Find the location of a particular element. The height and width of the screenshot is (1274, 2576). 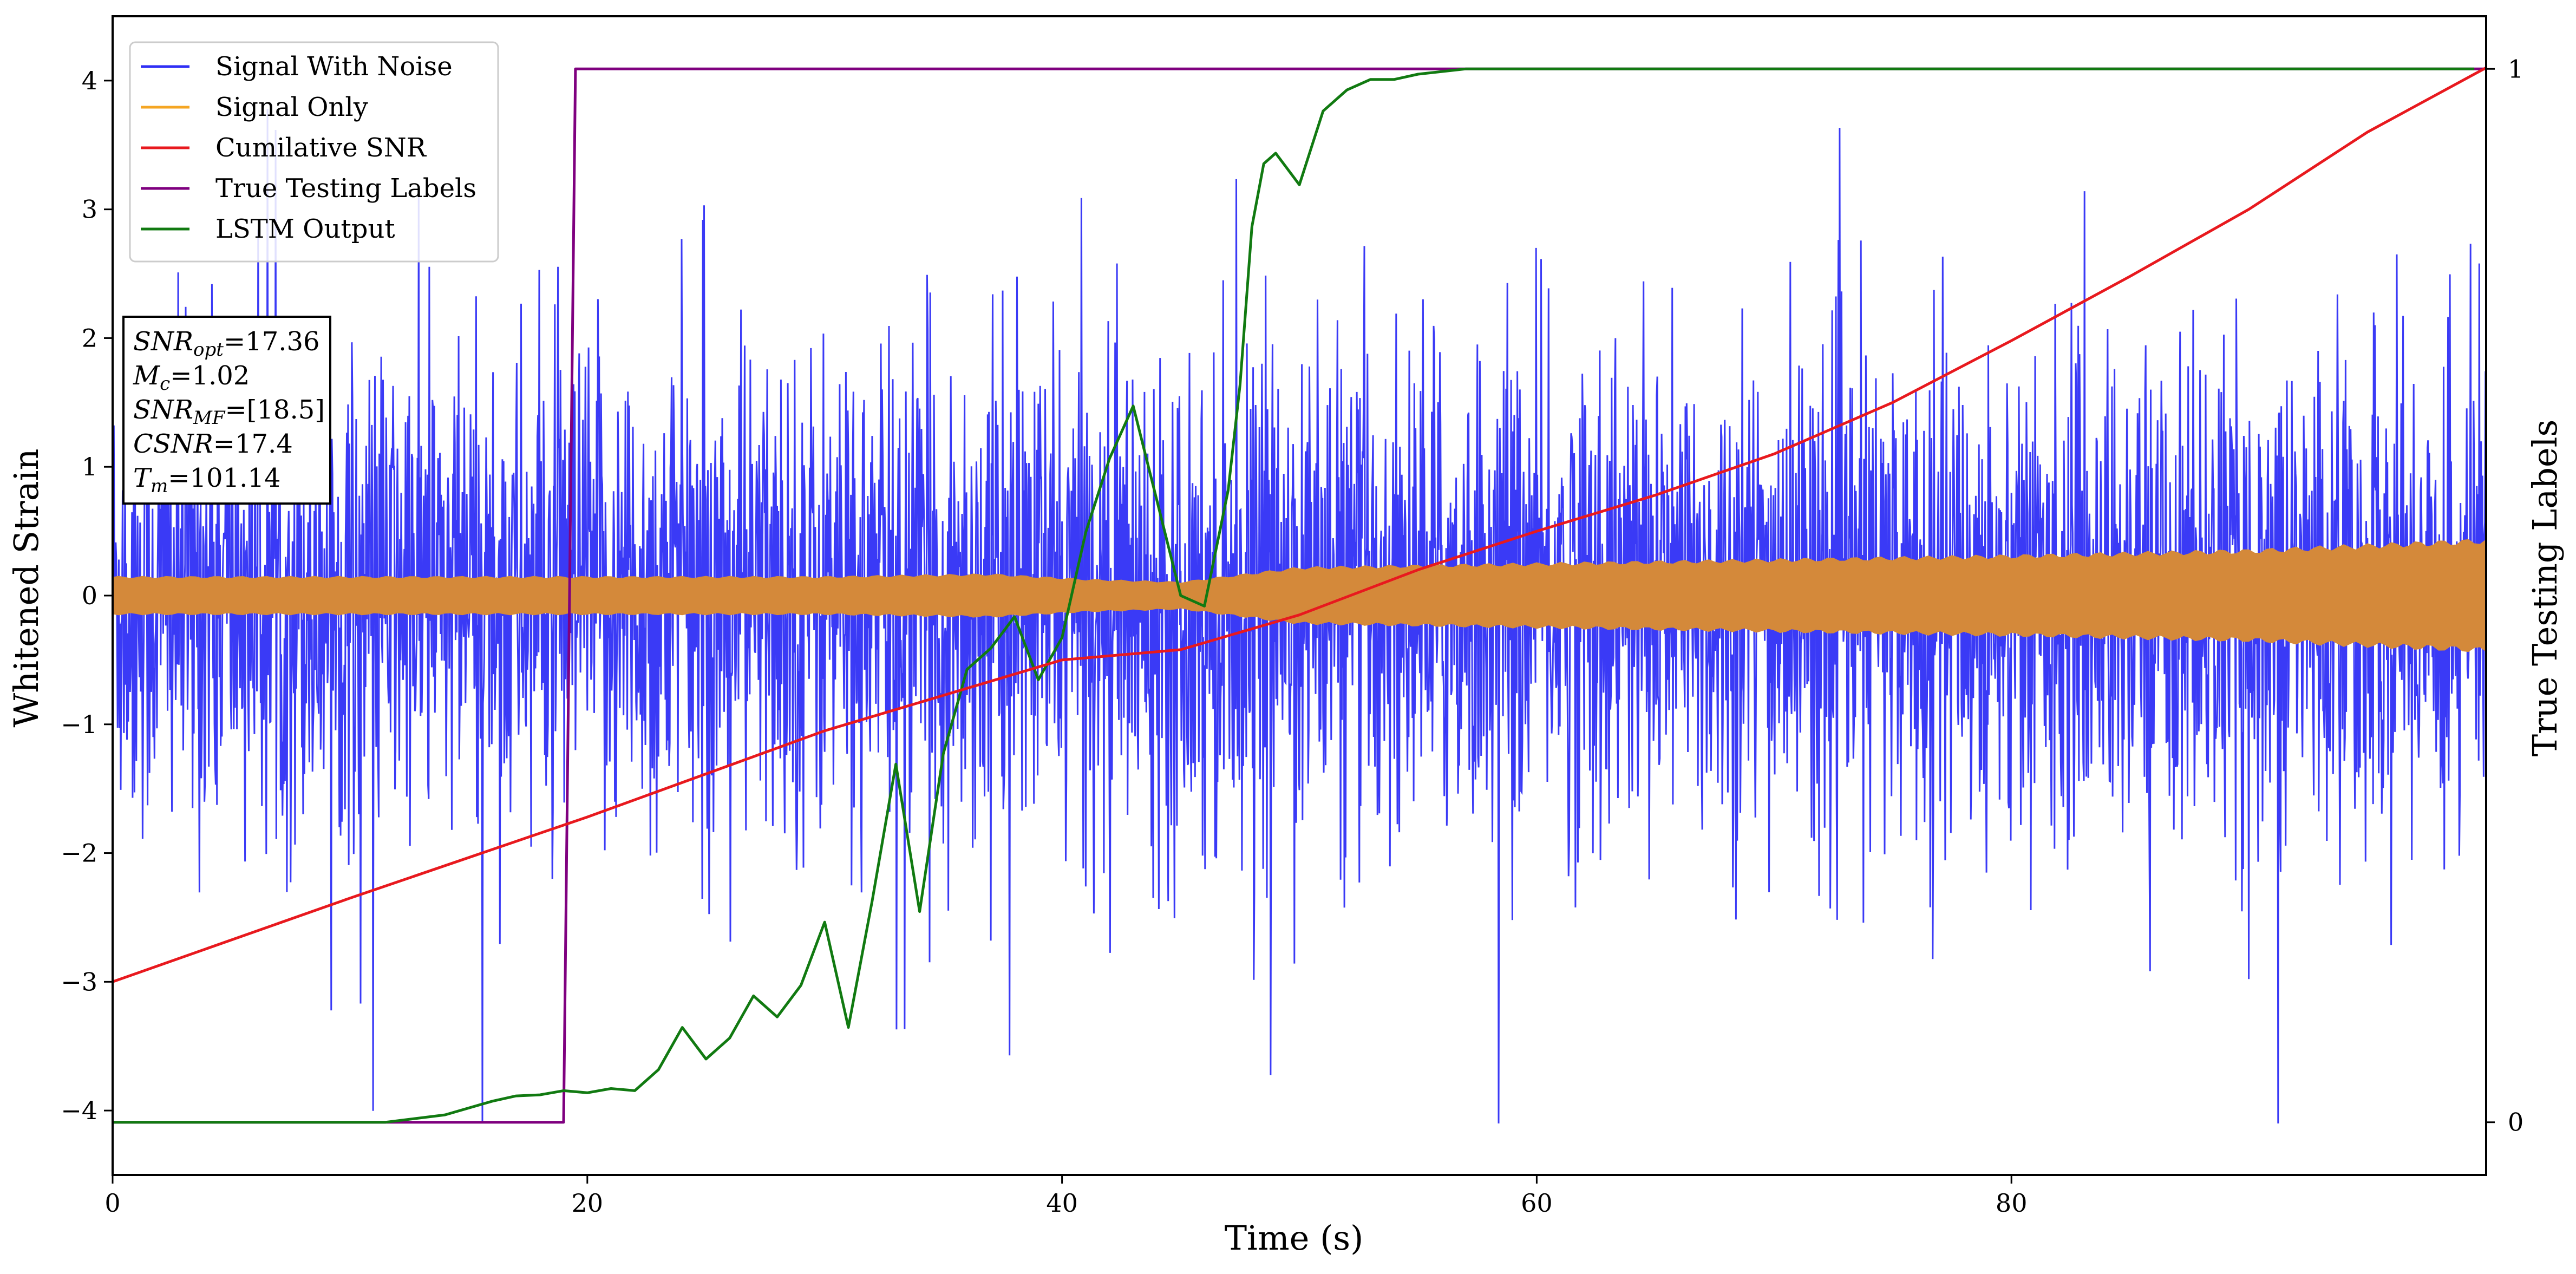

y-tick-label: −1 is located at coordinates (79, 724).